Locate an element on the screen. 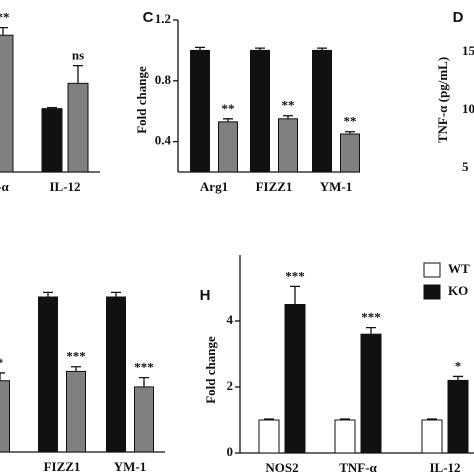 Image resolution: width=474 pixels, height=474 pixels. x-tick-label: NOS2 is located at coordinates (281, 467).